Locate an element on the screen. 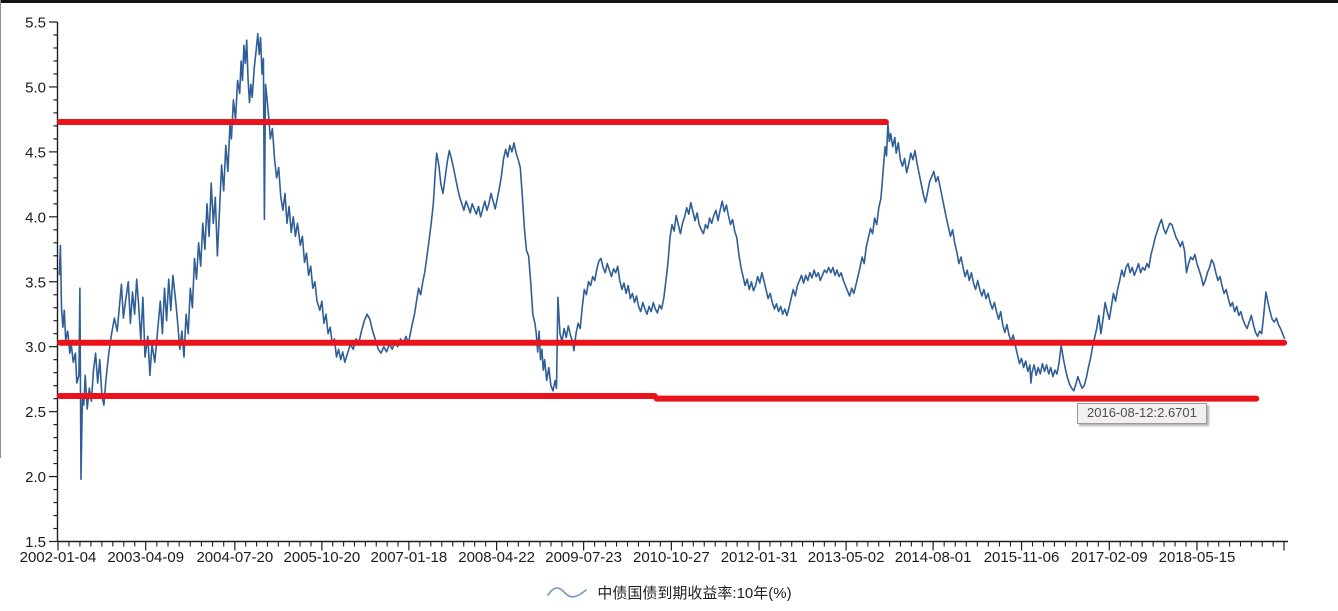 This screenshot has height=611, width=1338. x-axis-label: 2017-02-09 is located at coordinates (1109, 557).